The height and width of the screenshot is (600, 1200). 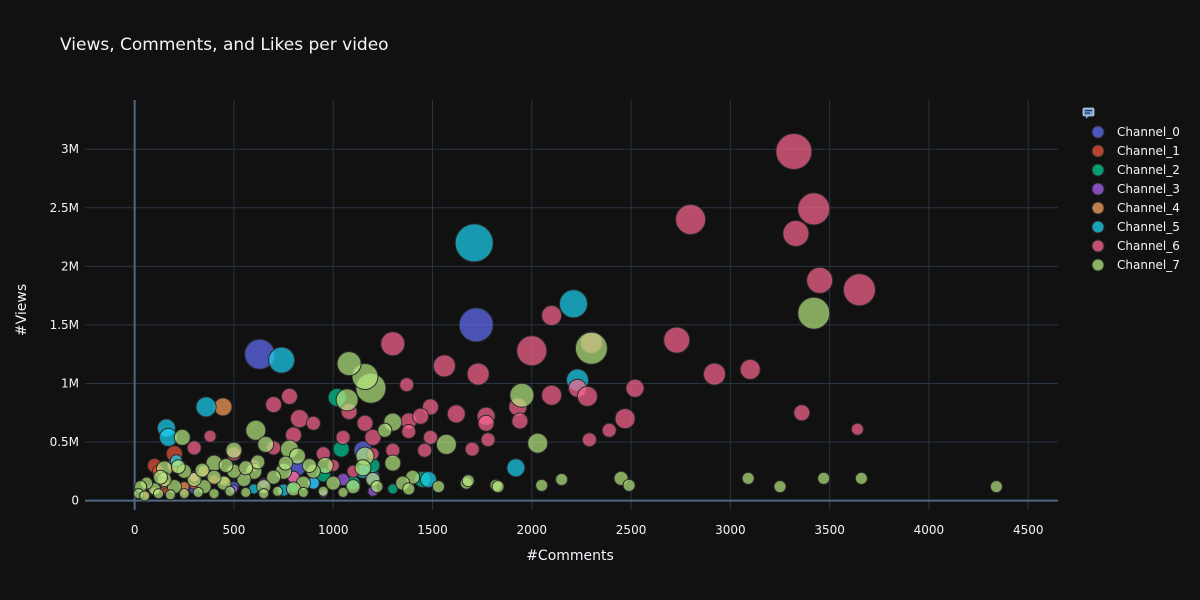 What do you see at coordinates (1135, 246) in the screenshot?
I see `legend-item-channel-6: Channel_6` at bounding box center [1135, 246].